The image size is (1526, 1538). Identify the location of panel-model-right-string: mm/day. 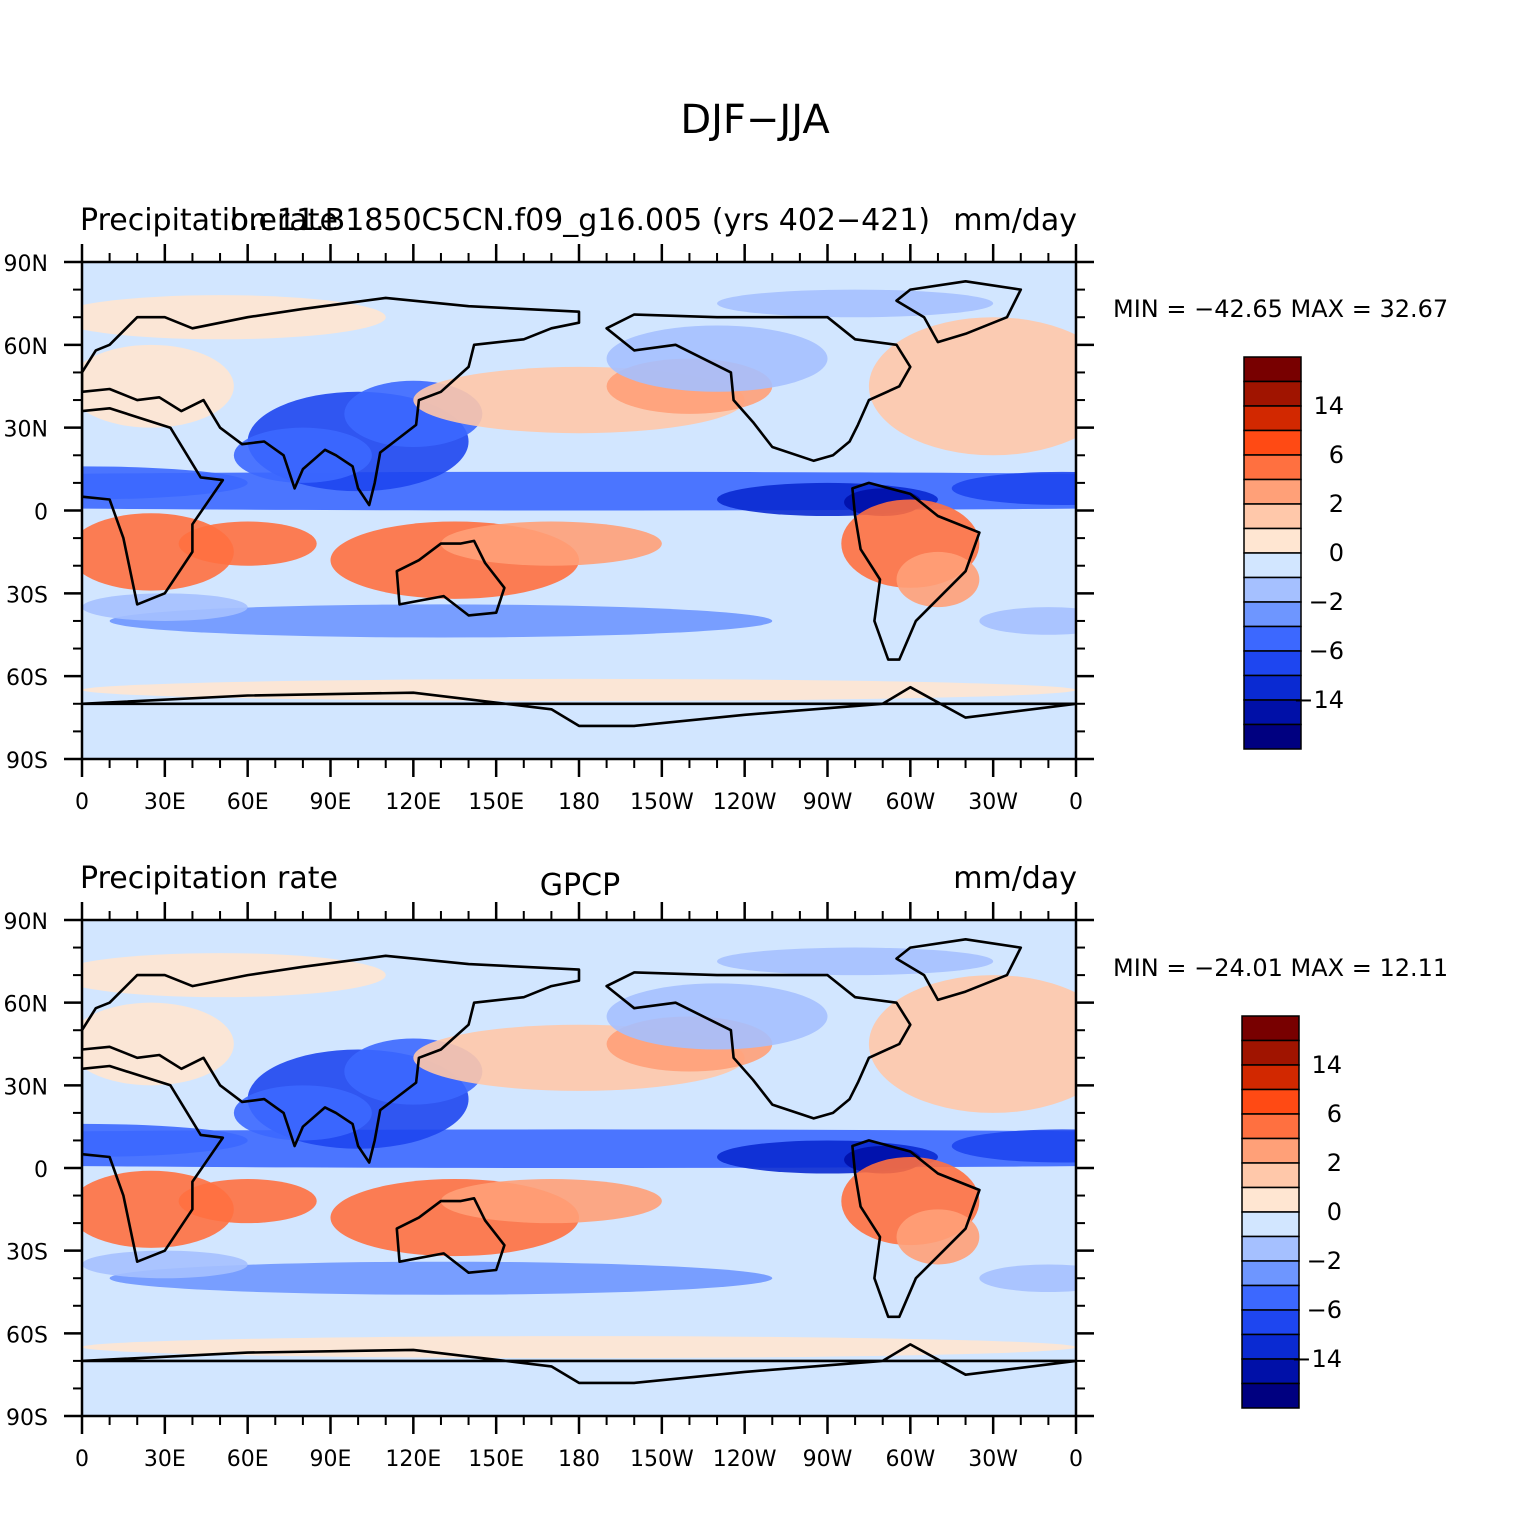
(1015, 220).